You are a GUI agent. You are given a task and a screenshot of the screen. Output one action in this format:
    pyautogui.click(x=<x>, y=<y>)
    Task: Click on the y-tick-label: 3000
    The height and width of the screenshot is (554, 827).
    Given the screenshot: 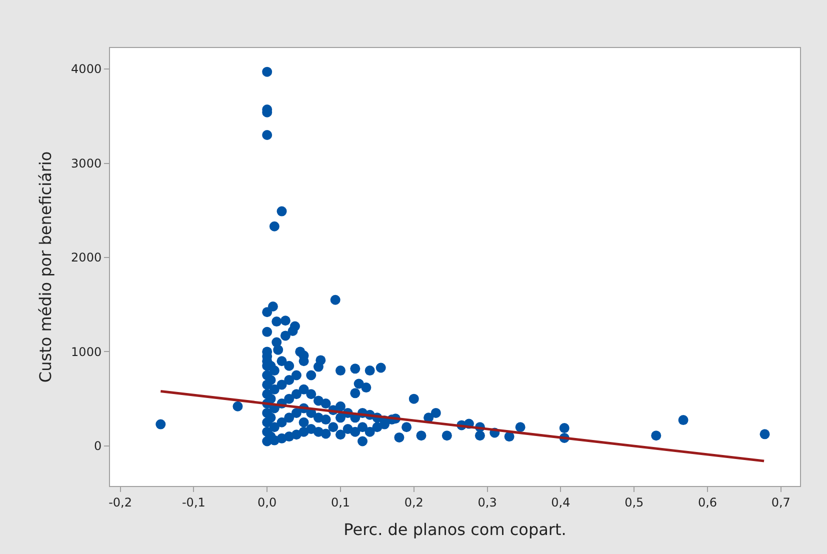 What is the action you would take?
    pyautogui.click(x=86, y=163)
    